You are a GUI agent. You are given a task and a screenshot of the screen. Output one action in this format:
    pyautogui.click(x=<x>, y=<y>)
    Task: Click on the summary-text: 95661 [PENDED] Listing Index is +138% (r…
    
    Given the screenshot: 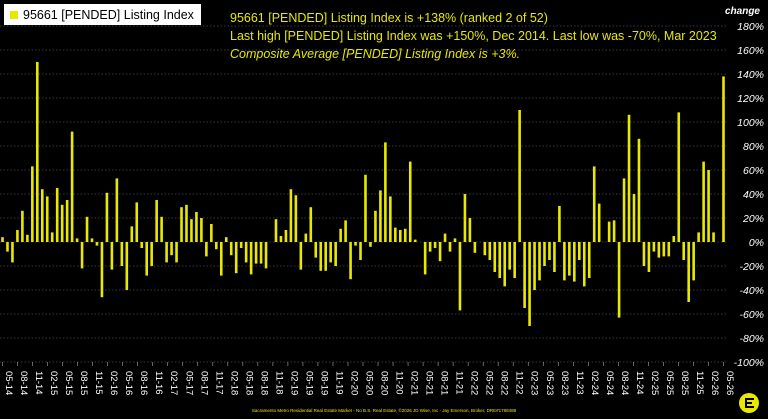 What is the action you would take?
    pyautogui.click(x=473, y=36)
    